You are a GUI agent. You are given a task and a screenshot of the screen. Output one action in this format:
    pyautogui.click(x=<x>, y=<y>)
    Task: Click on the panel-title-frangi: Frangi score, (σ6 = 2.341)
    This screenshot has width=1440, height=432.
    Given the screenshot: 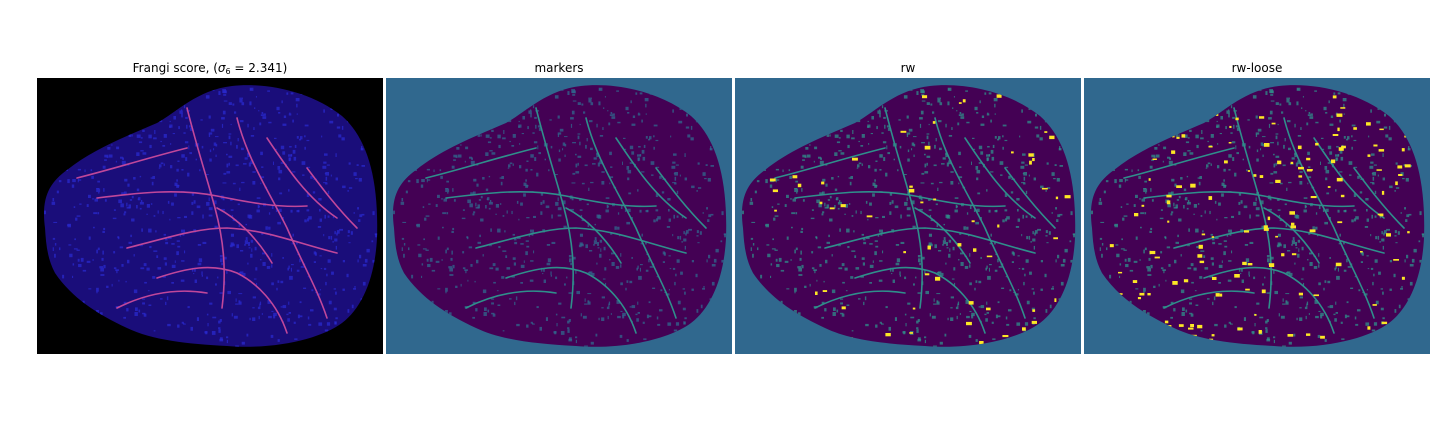 What is the action you would take?
    pyautogui.click(x=210, y=68)
    